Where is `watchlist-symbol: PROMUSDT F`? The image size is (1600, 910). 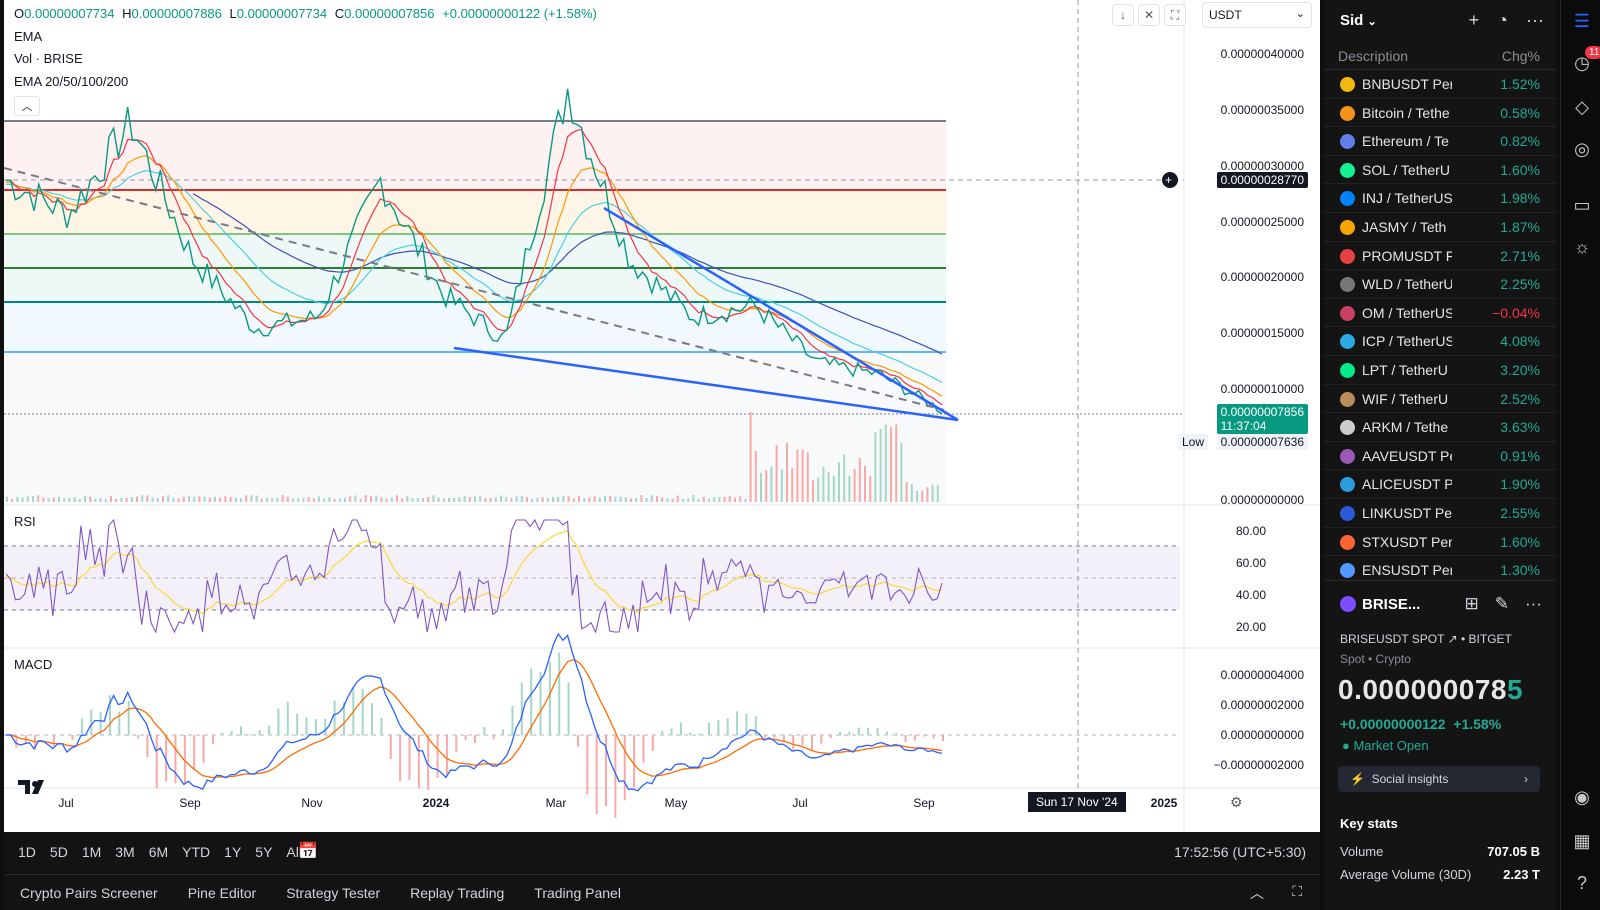
watchlist-symbol: PROMUSDT F is located at coordinates (1407, 255).